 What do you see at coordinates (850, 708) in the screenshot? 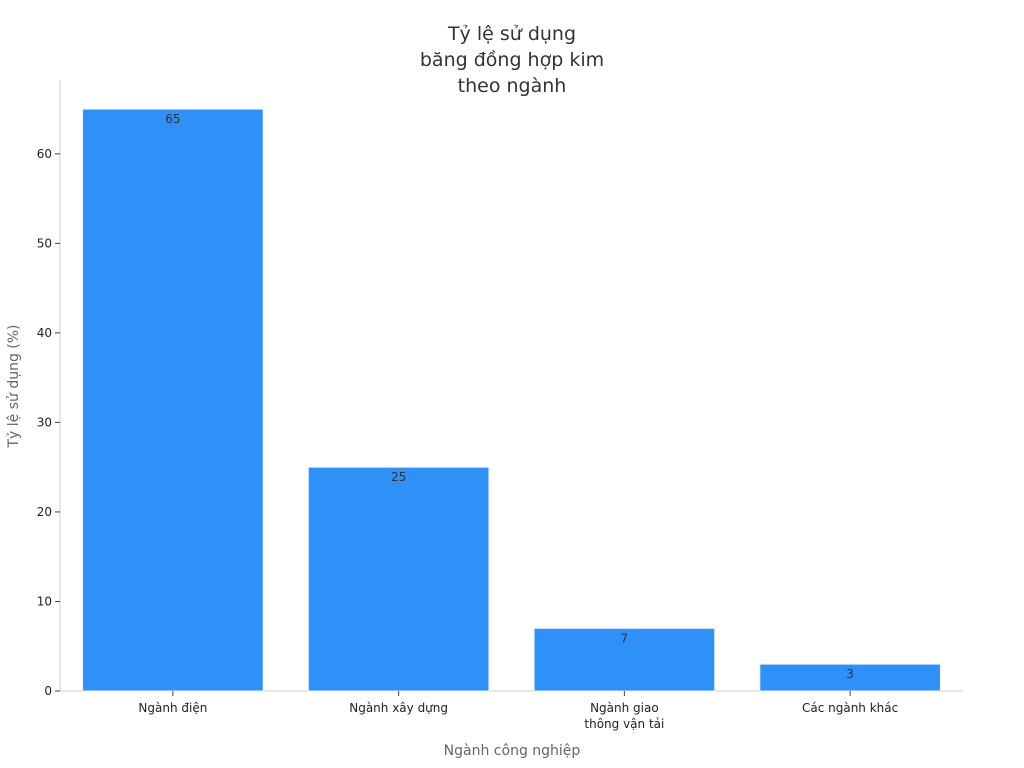
I see `x-tick-label: Các ngành khác` at bounding box center [850, 708].